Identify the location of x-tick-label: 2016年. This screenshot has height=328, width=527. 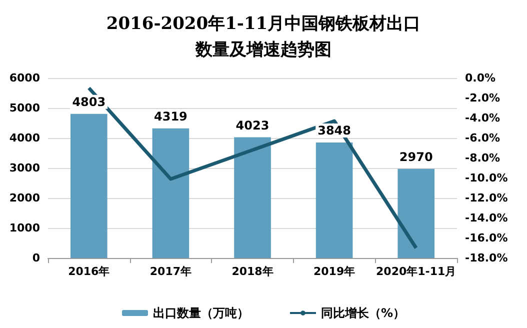
(89, 271).